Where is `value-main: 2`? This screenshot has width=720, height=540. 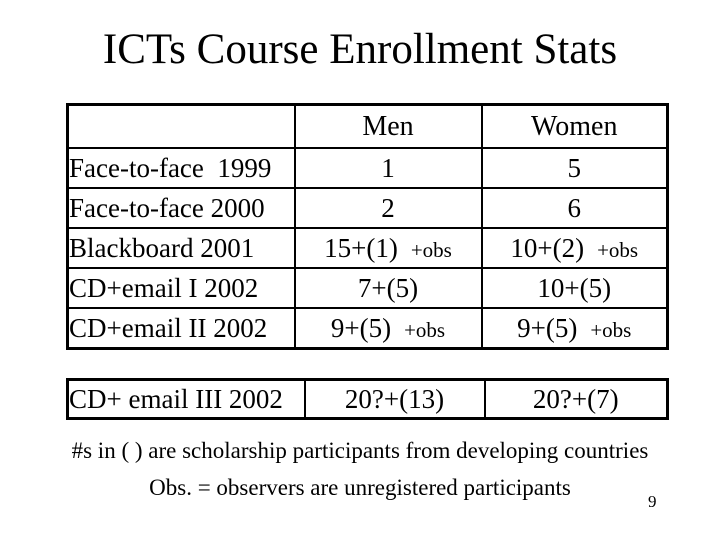 value-main: 2 is located at coordinates (388, 207).